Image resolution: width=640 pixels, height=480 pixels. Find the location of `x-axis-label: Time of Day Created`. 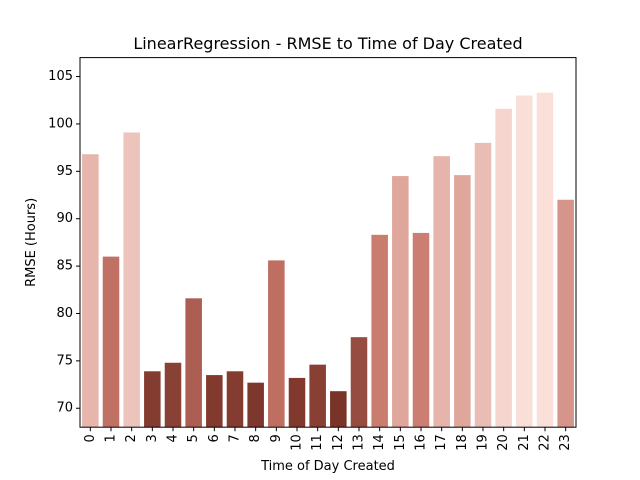

x-axis-label: Time of Day Created is located at coordinates (327, 466).